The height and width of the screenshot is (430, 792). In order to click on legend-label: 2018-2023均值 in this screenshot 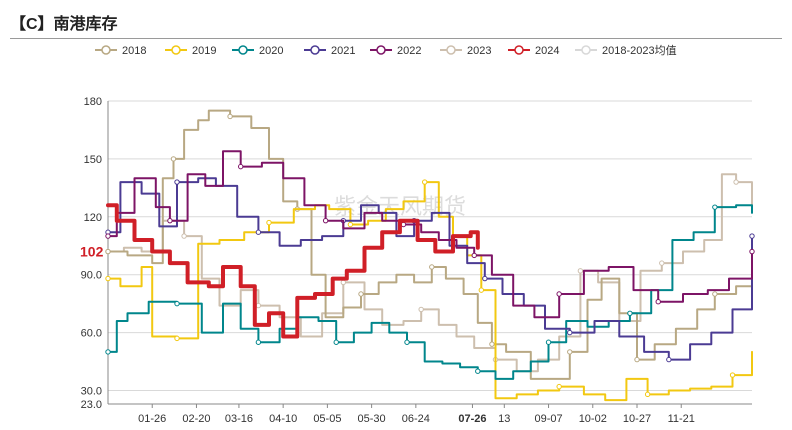, I will do `click(639, 50)`.